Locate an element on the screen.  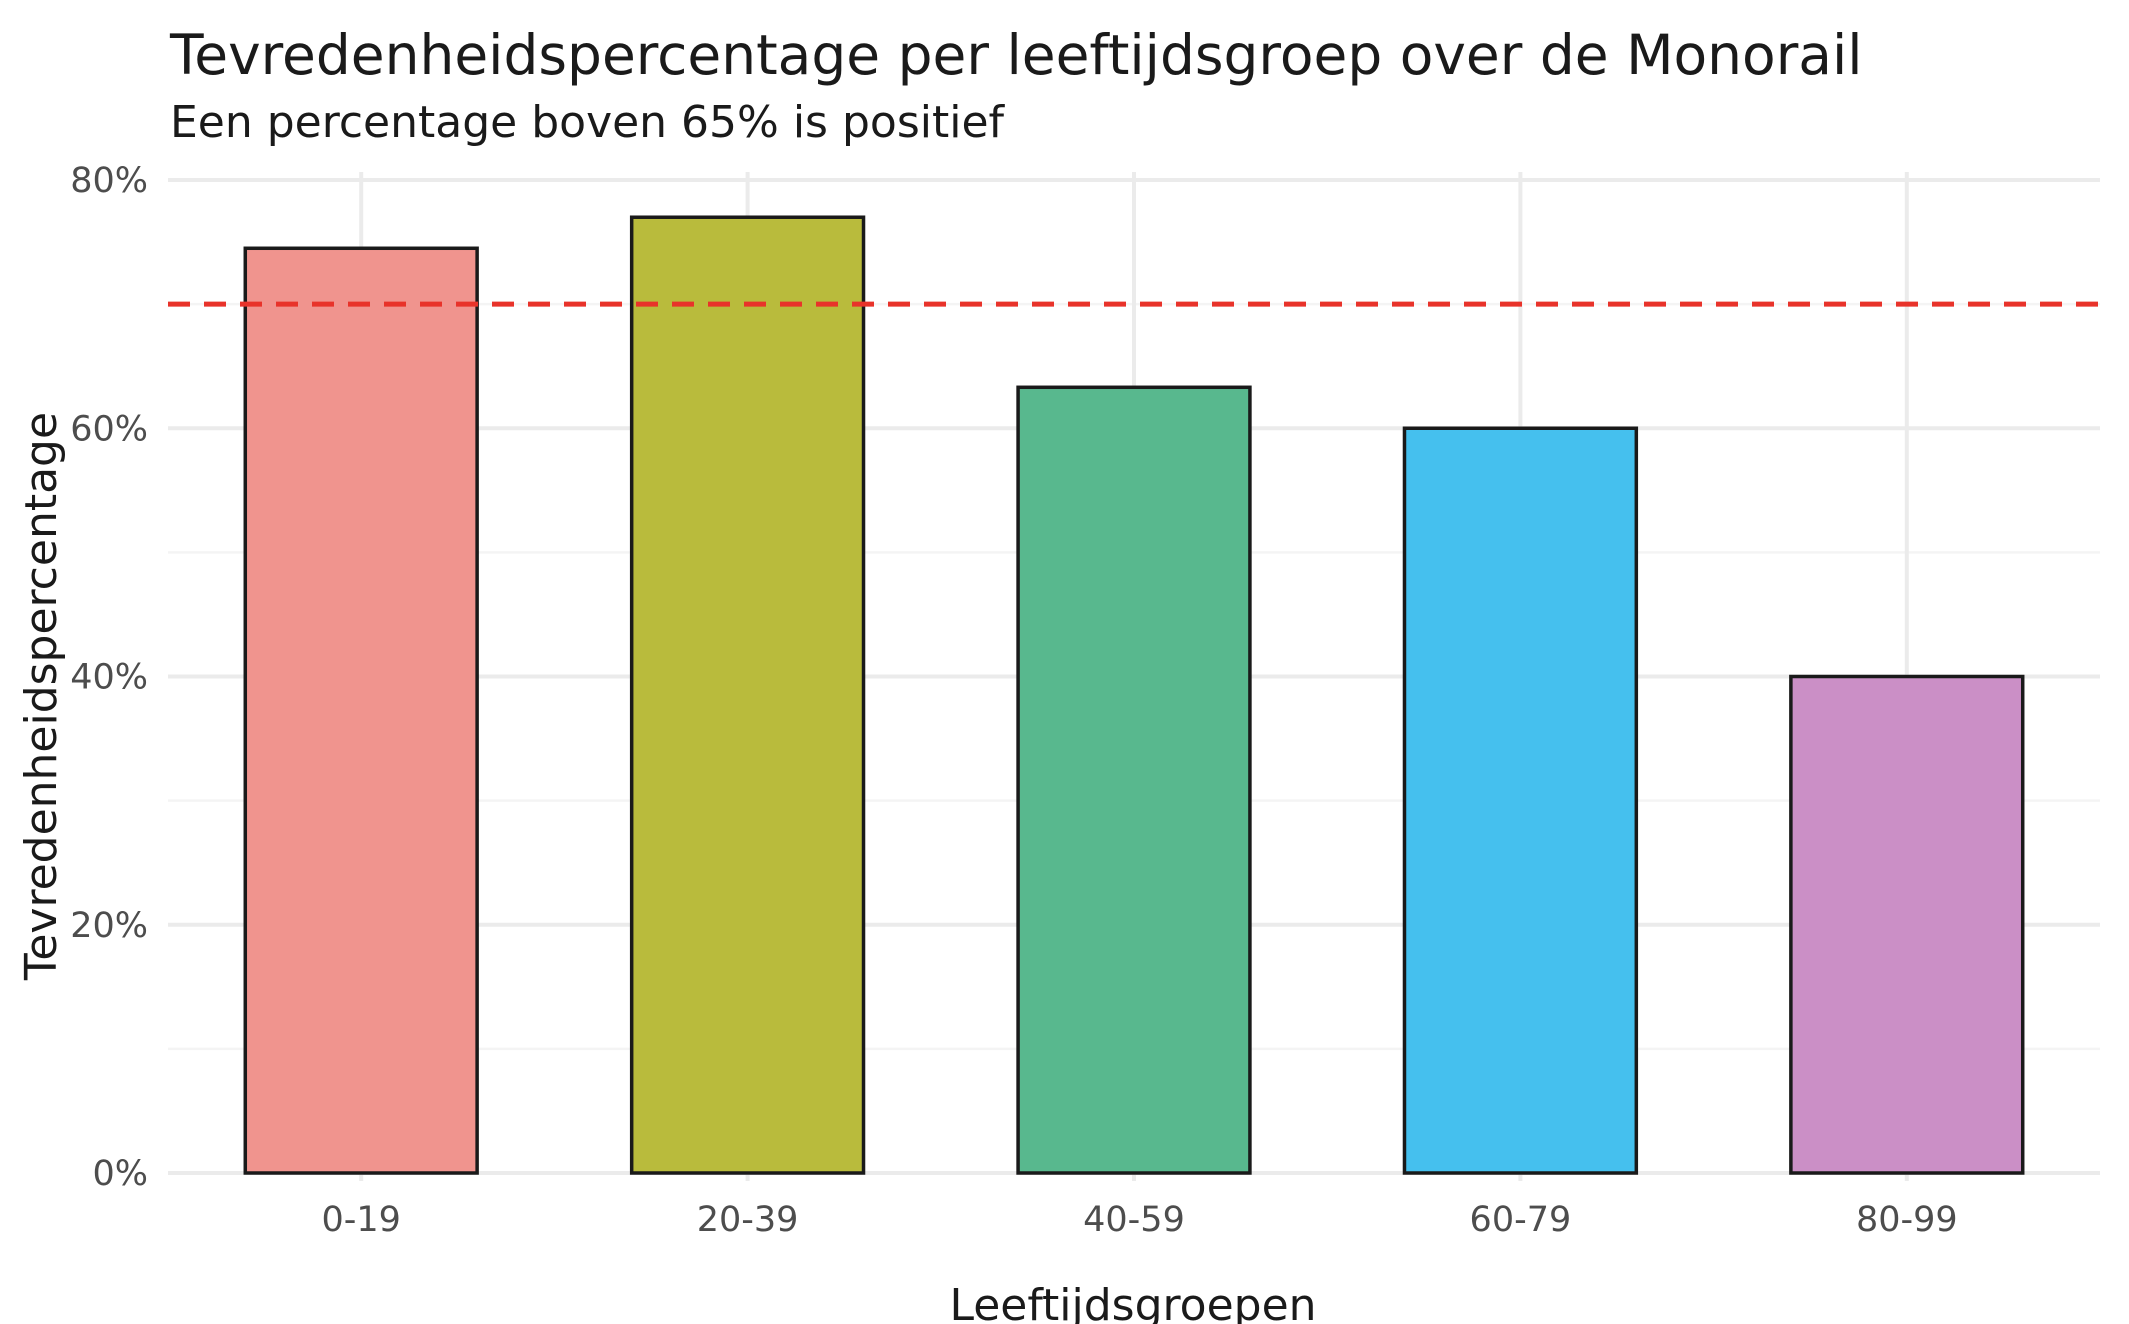
y-tick-label: 80% is located at coordinates (109, 181).